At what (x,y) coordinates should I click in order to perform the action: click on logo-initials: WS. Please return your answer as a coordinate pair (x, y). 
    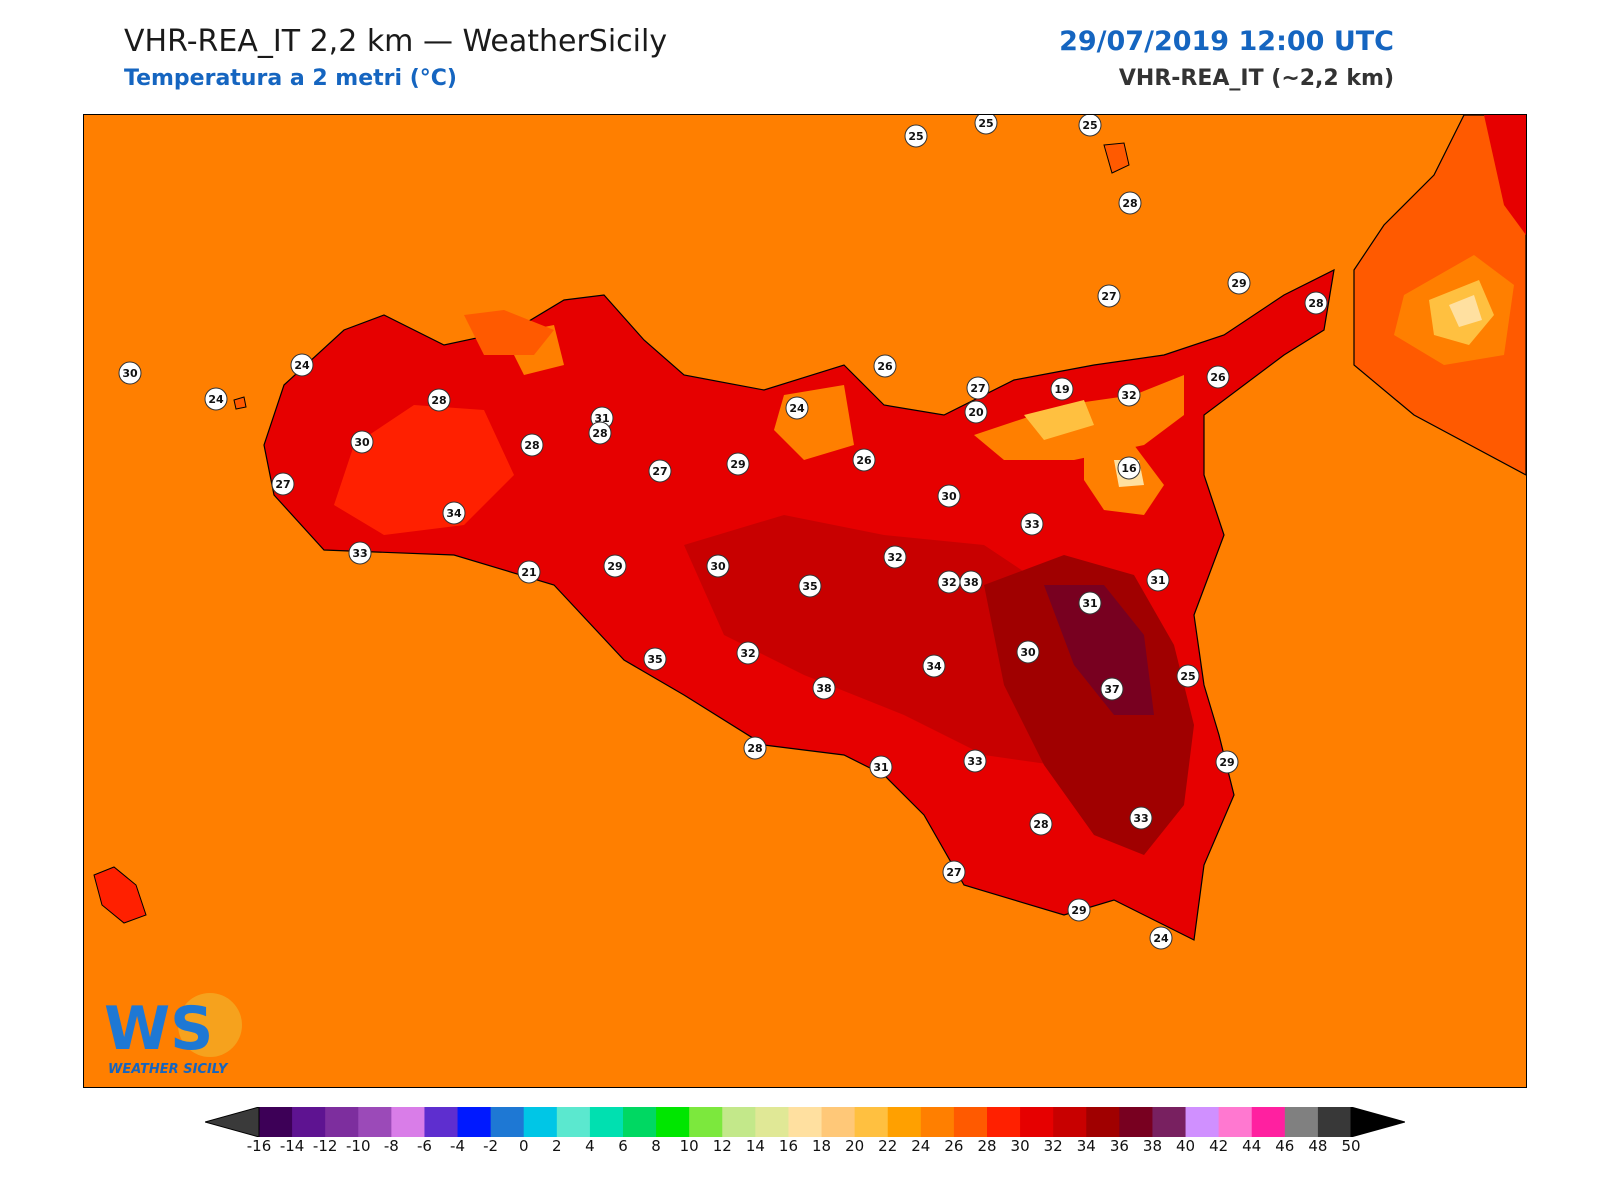
    Looking at the image, I should click on (158, 1029).